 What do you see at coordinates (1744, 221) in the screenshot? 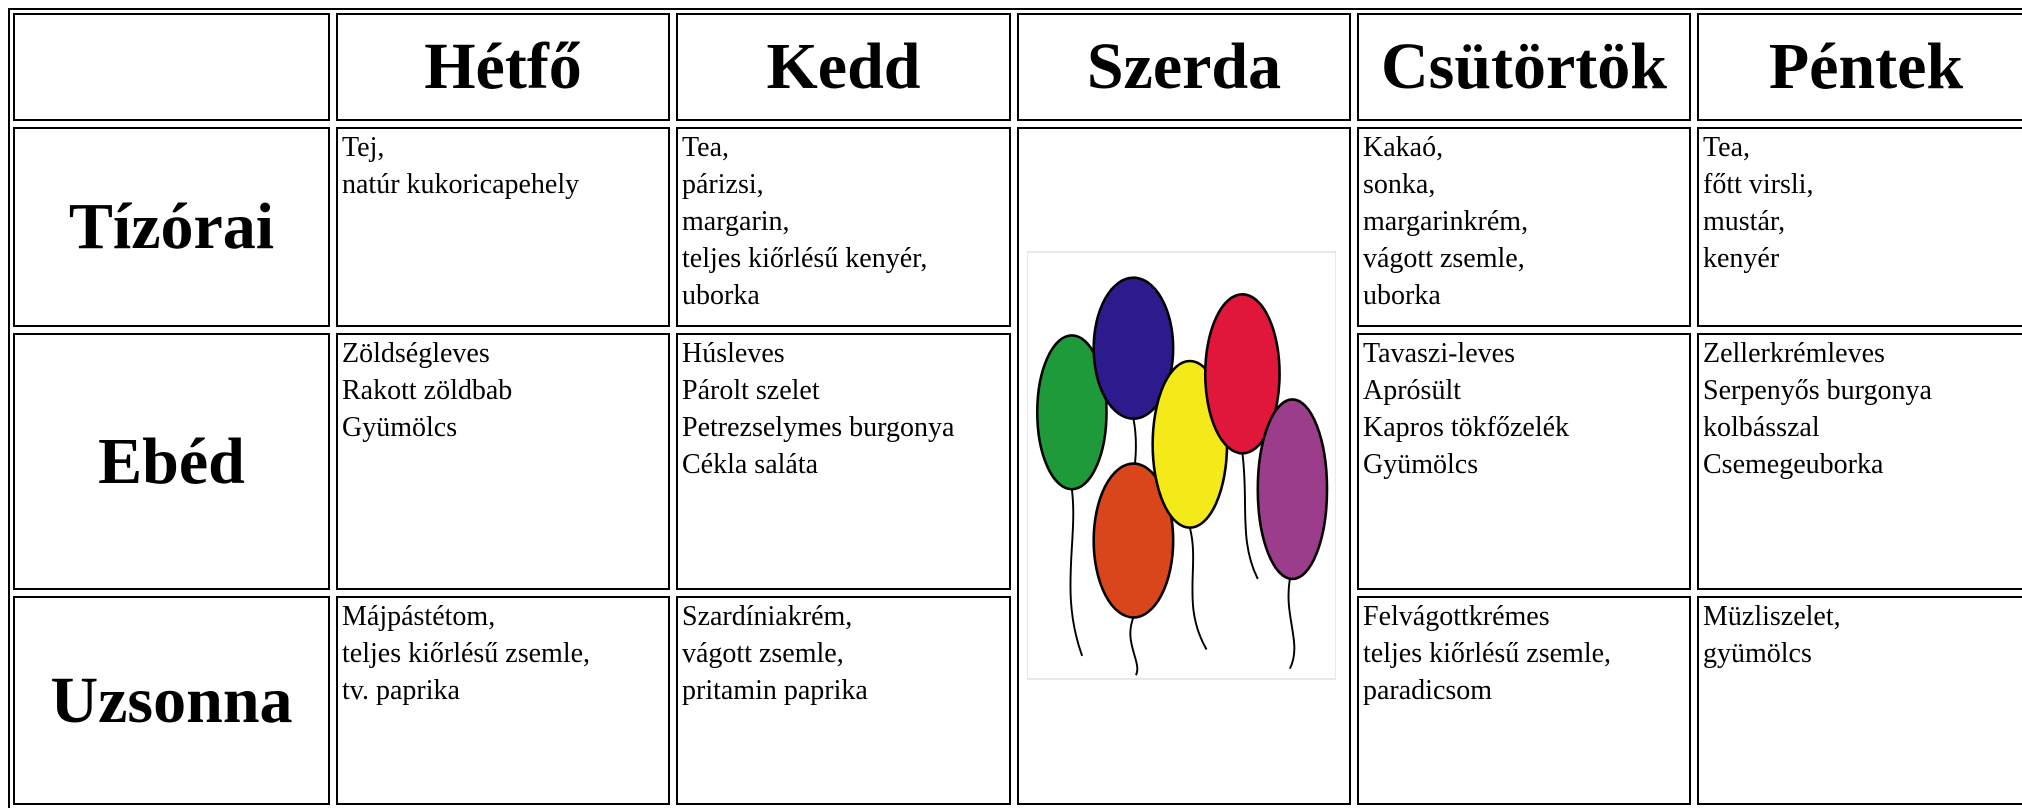
I see `menu-item: mustár,` at bounding box center [1744, 221].